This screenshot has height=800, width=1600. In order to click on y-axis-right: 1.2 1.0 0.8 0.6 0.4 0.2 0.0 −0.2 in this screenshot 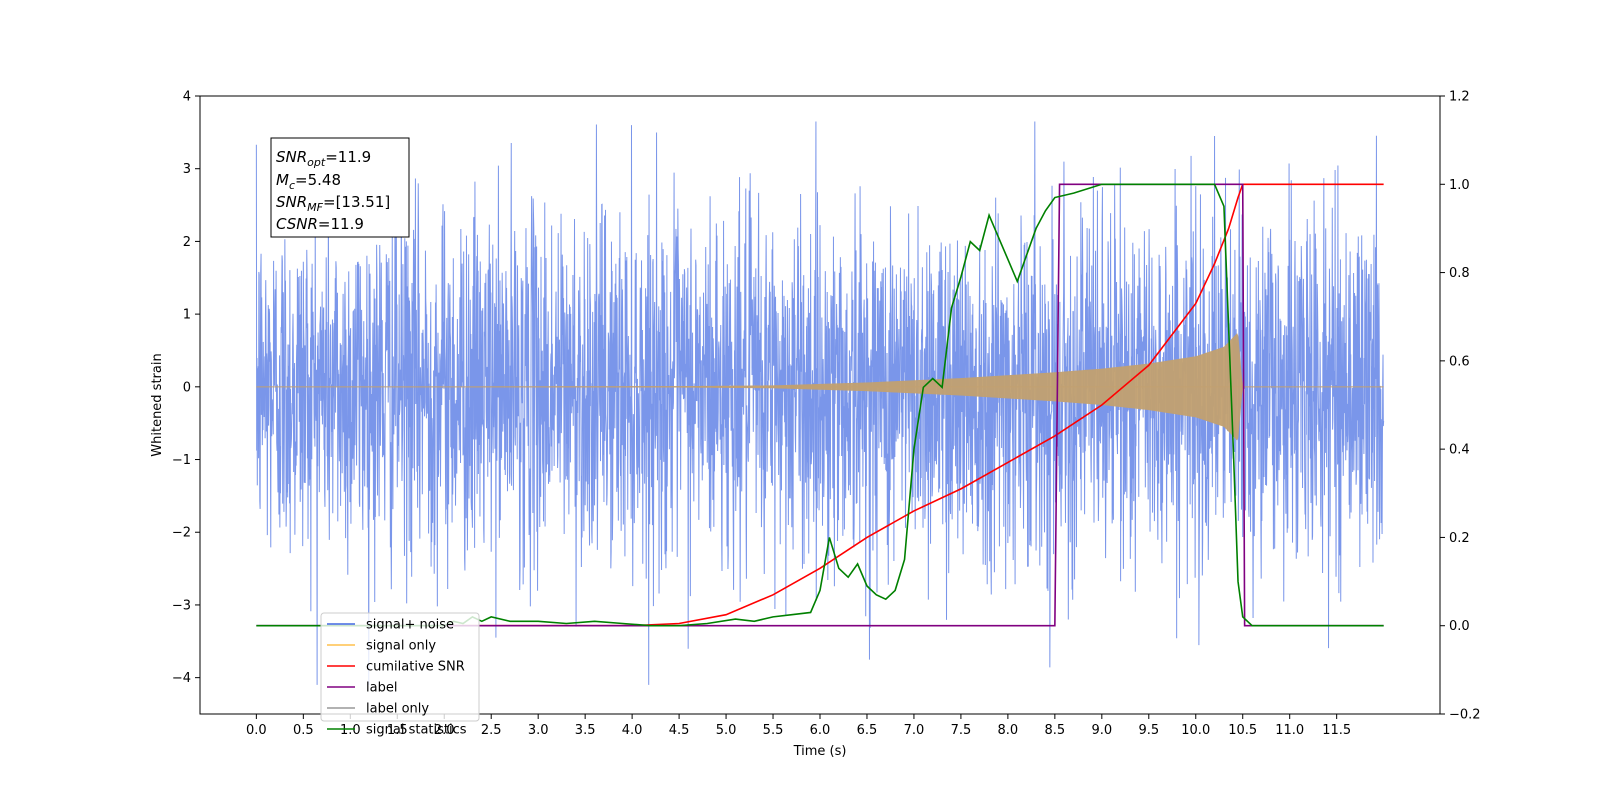, I will do `click(1460, 406)`.